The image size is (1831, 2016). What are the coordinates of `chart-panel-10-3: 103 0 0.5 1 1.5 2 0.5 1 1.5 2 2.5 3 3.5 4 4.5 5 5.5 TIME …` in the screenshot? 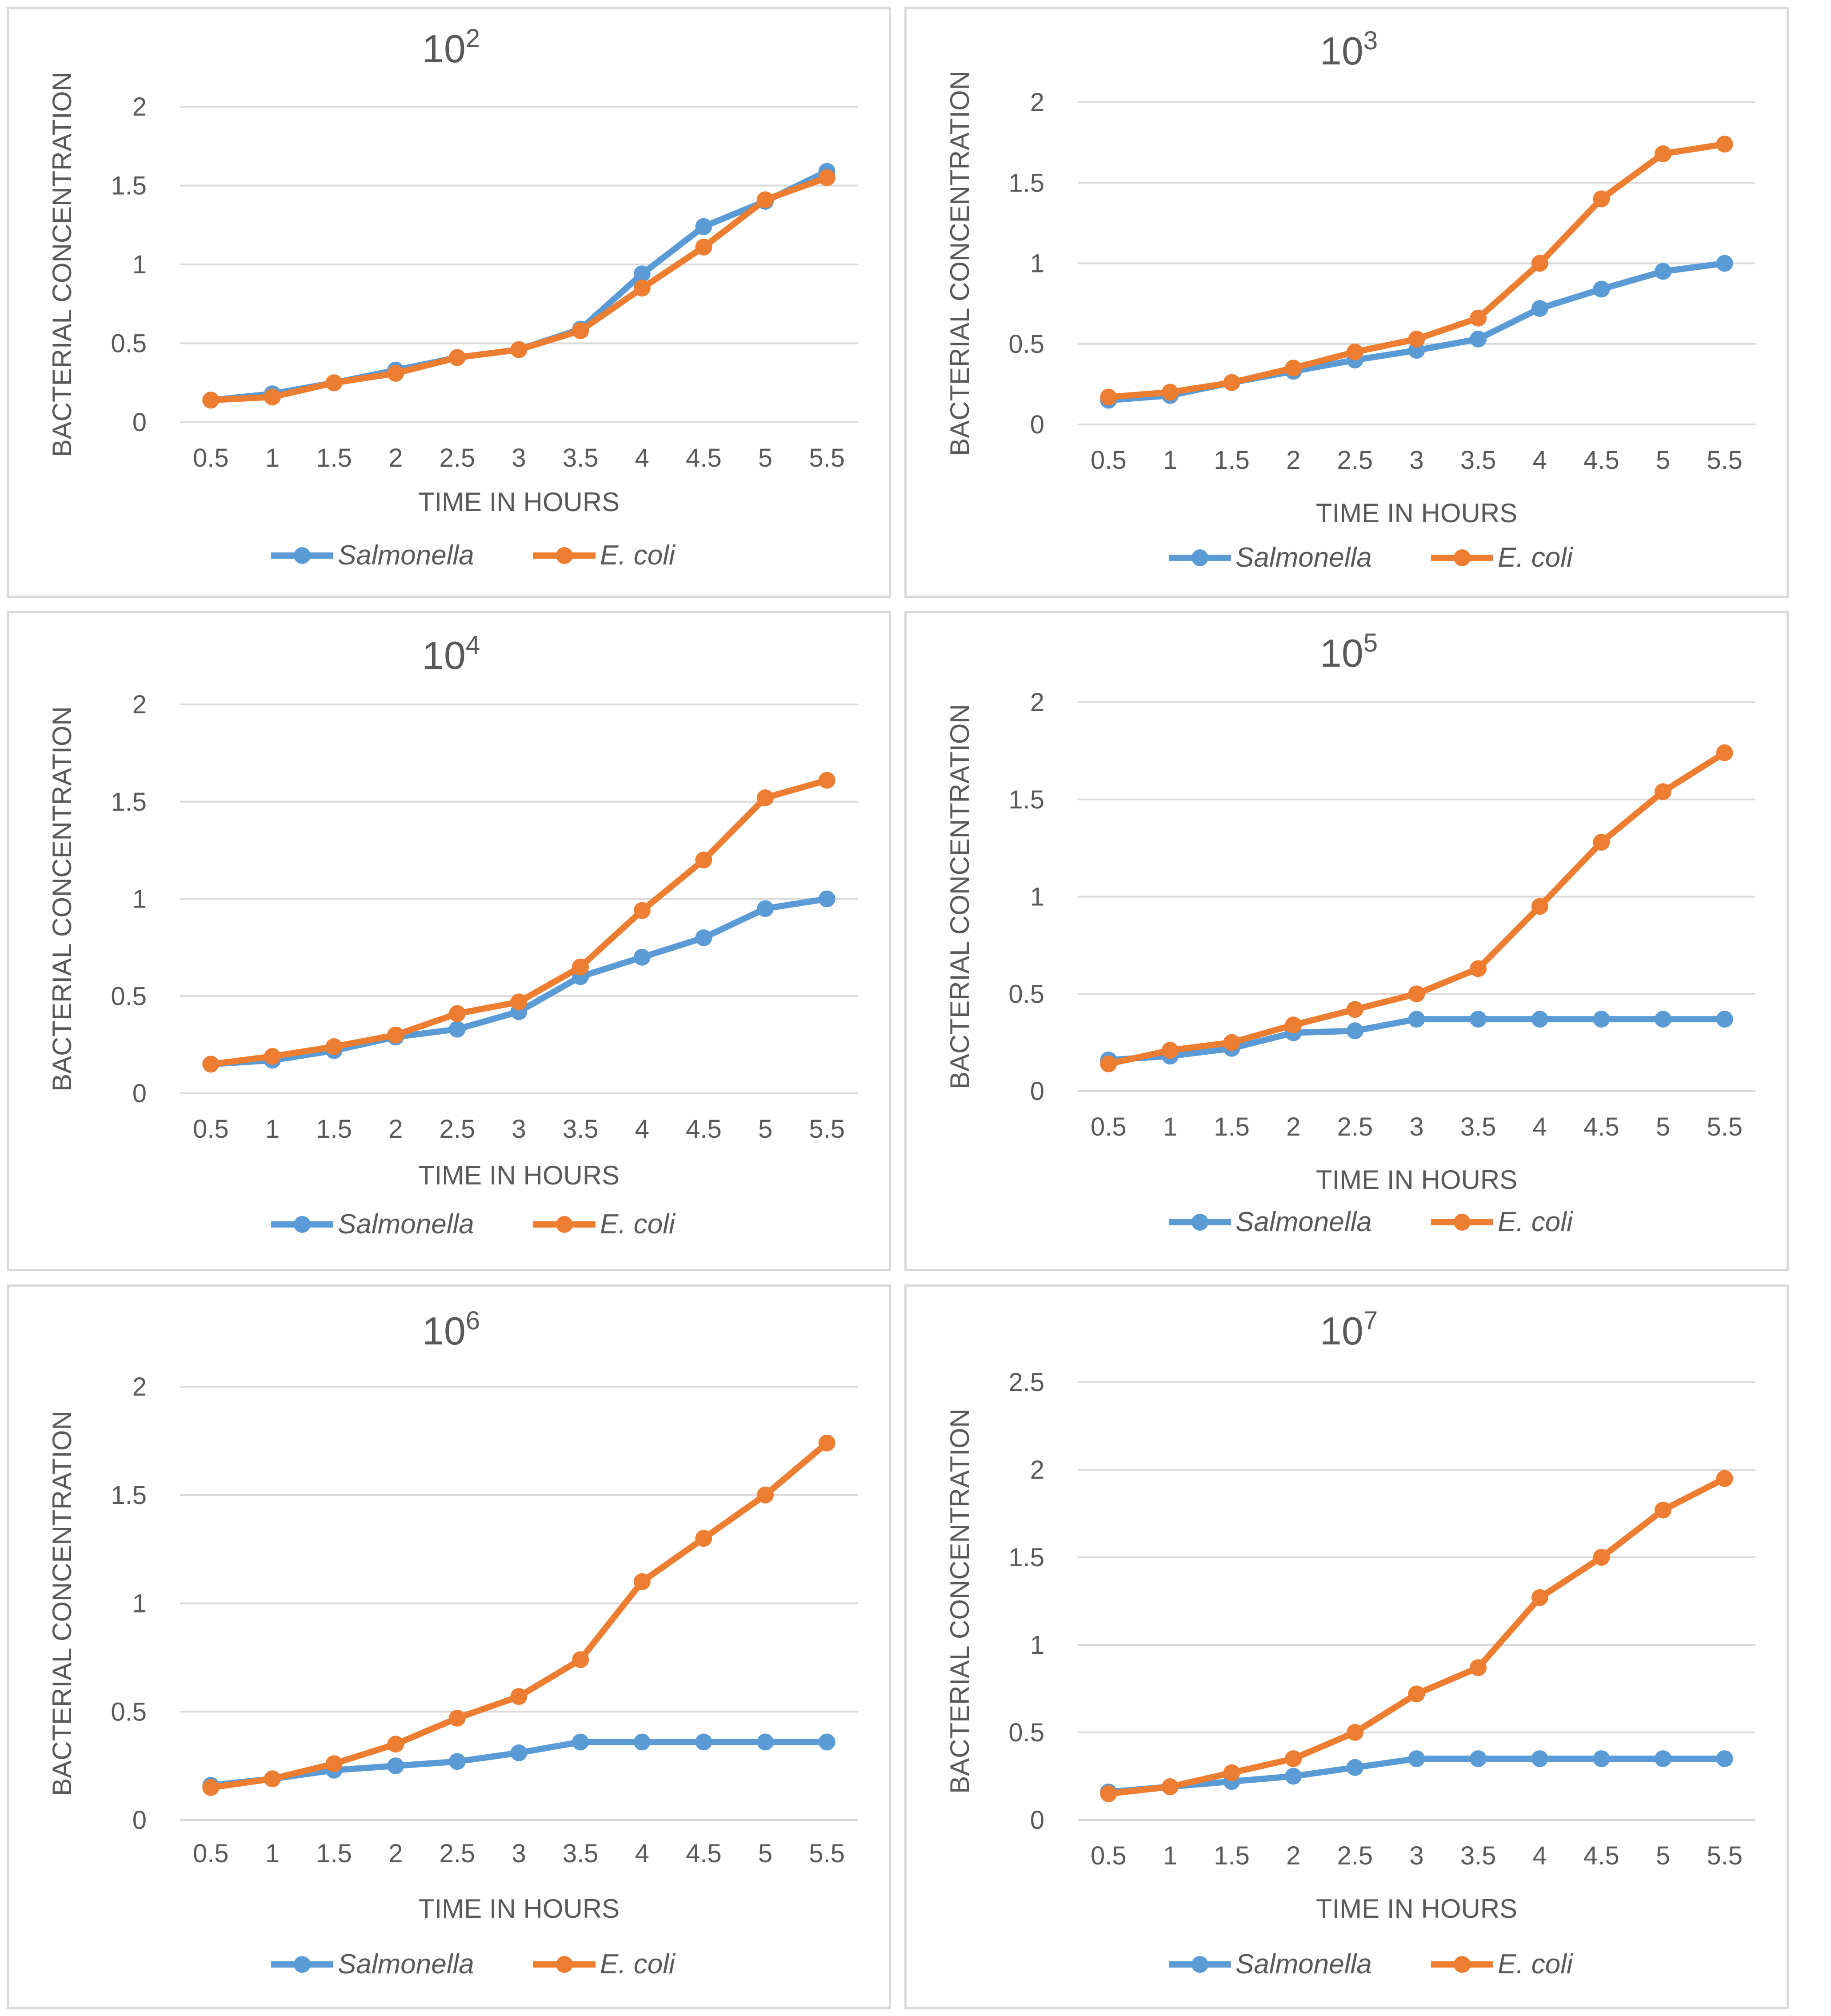 It's located at (1346, 302).